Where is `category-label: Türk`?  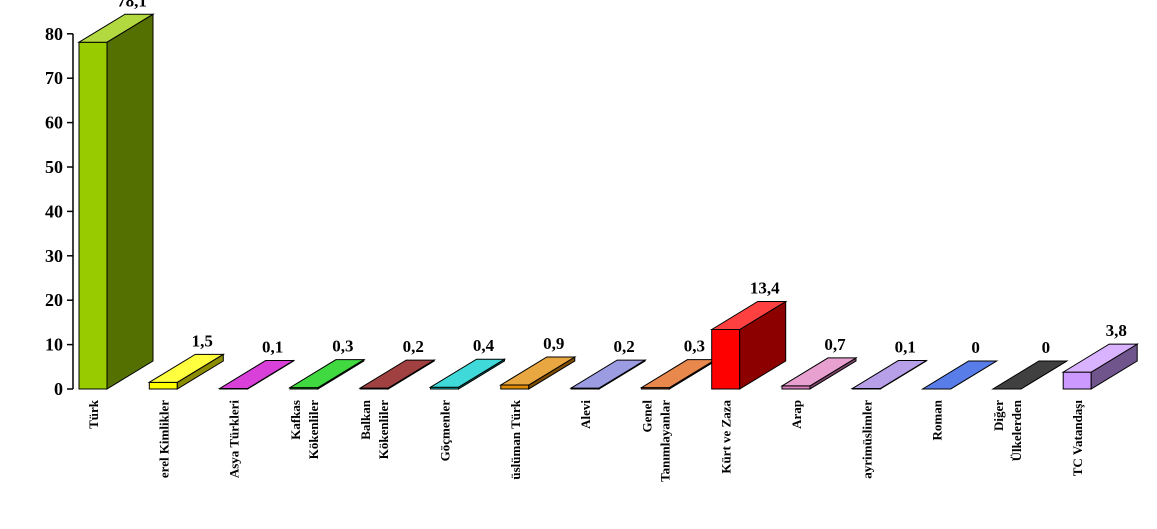 category-label: Türk is located at coordinates (93, 414).